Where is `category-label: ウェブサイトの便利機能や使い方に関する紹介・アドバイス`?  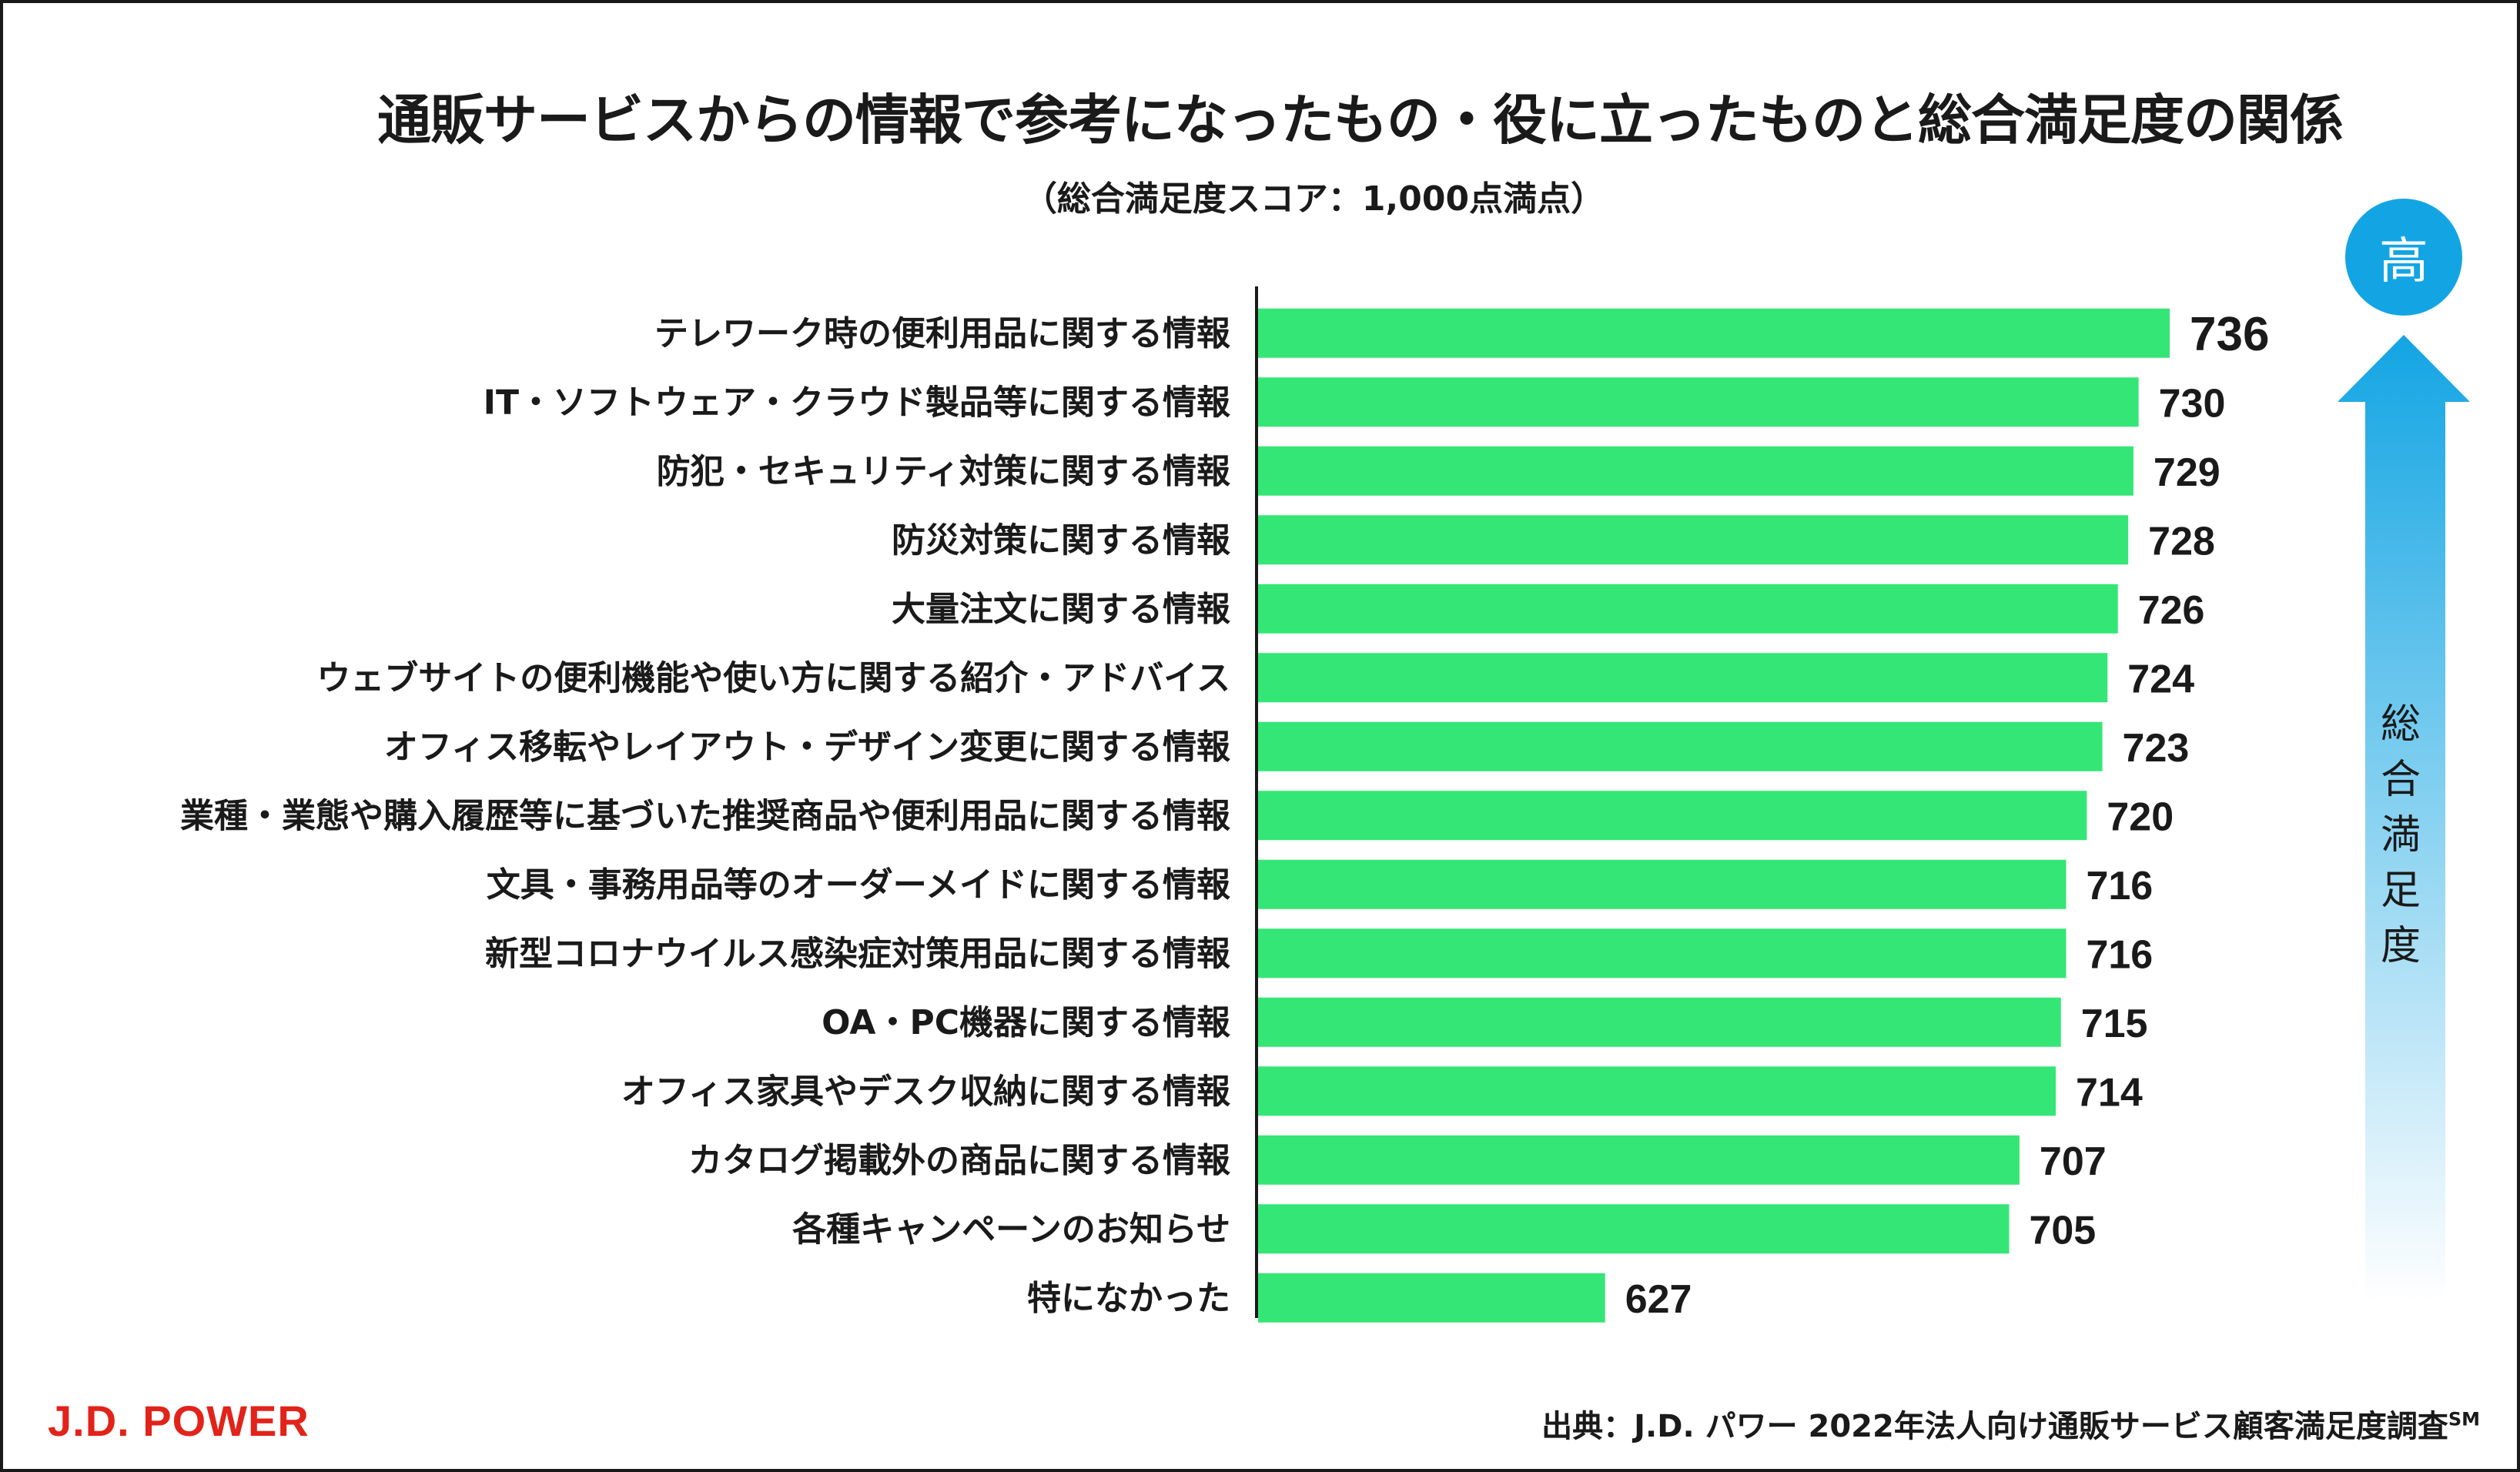 category-label: ウェブサイトの便利機能や使い方に関する紹介・アドバイス is located at coordinates (773, 678).